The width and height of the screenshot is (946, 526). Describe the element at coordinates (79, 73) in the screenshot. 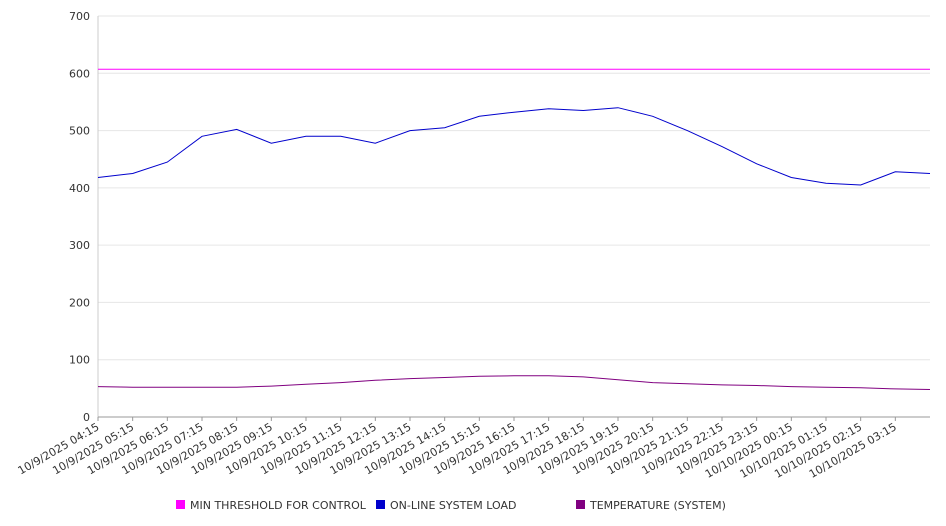

I see `y-tick-label: 600` at that location.